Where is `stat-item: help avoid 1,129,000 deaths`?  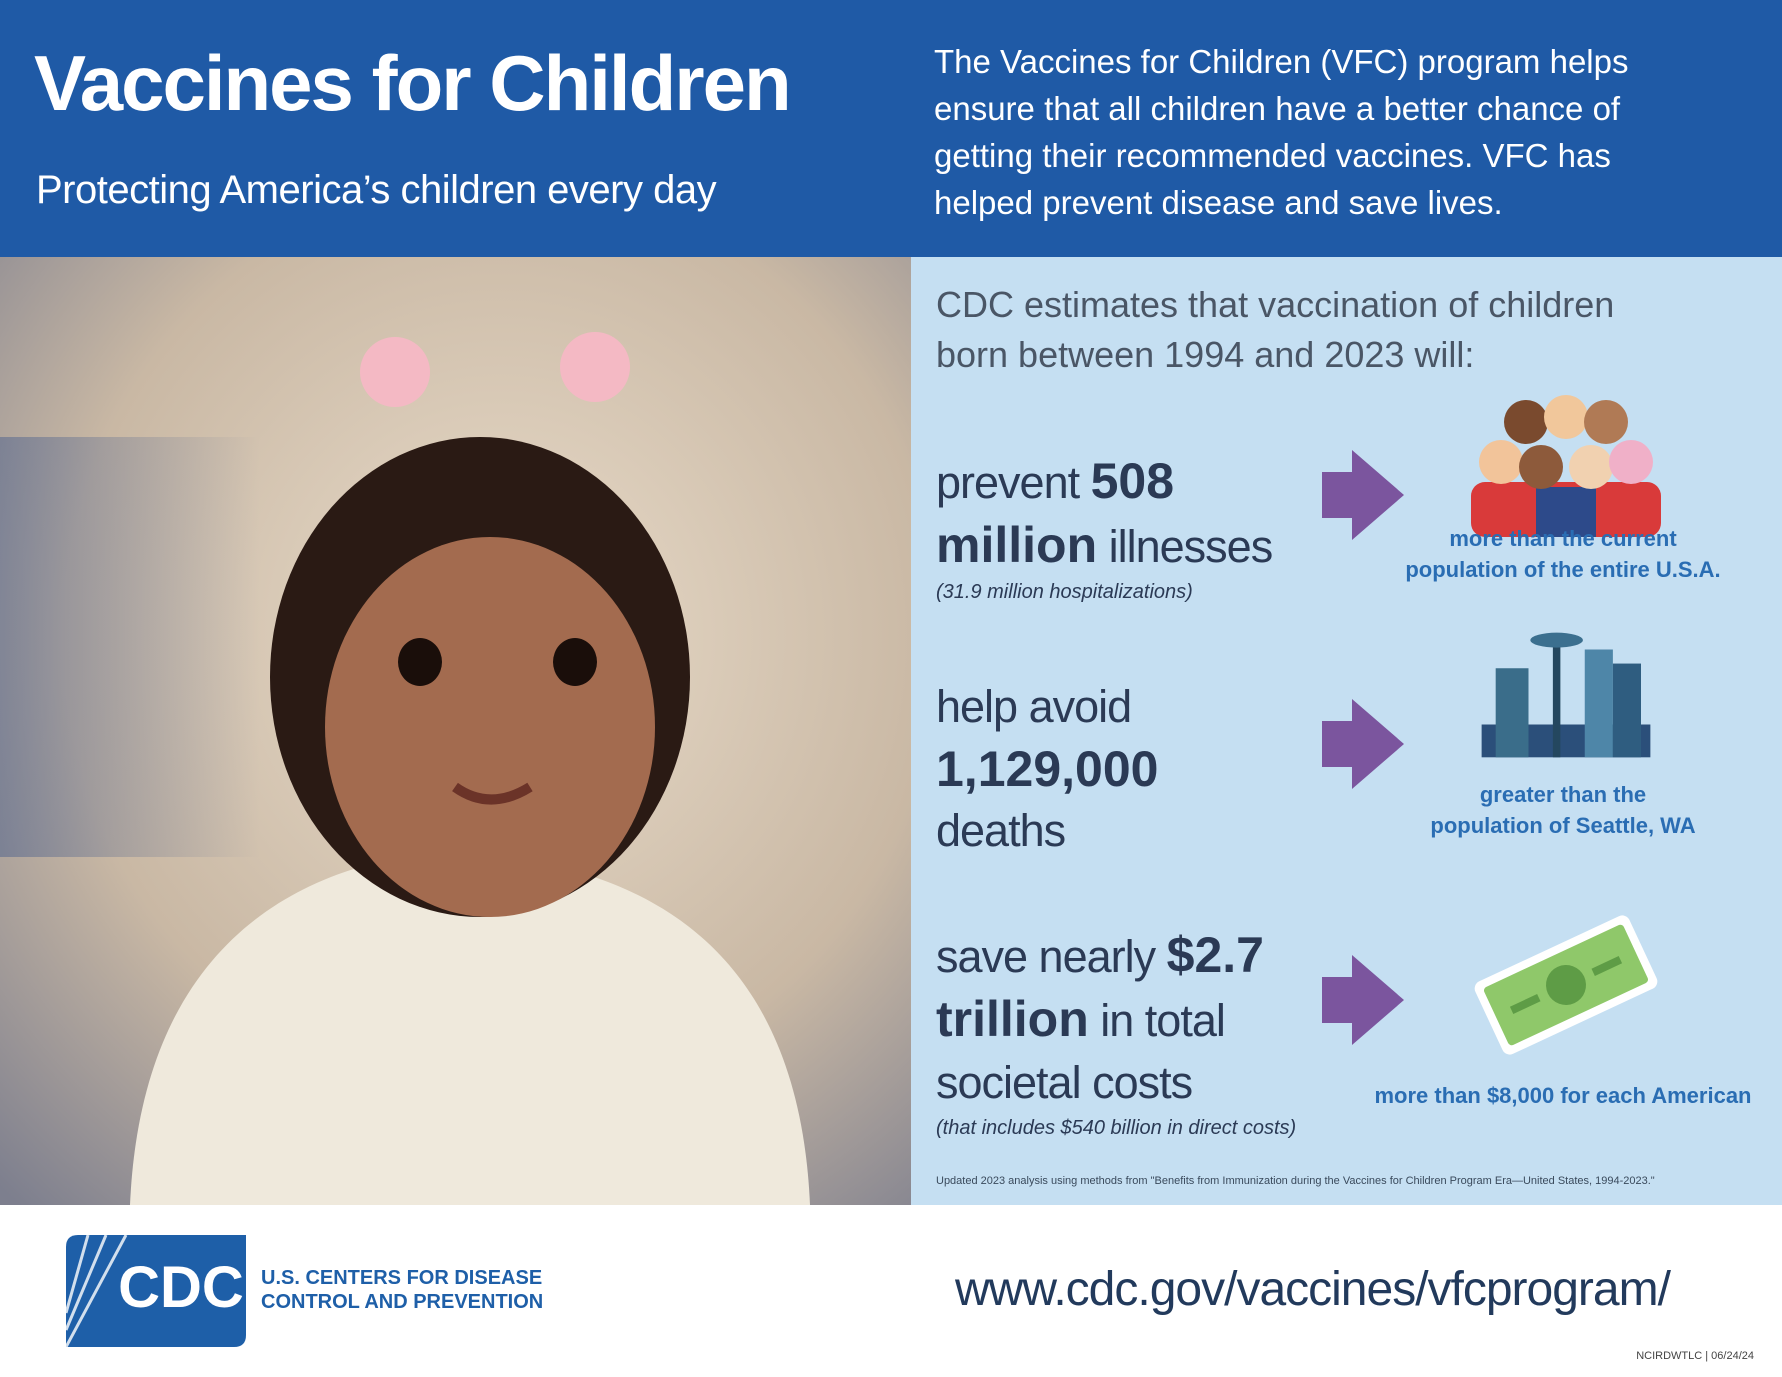 stat-item: help avoid 1,129,000 deaths is located at coordinates (1136, 769).